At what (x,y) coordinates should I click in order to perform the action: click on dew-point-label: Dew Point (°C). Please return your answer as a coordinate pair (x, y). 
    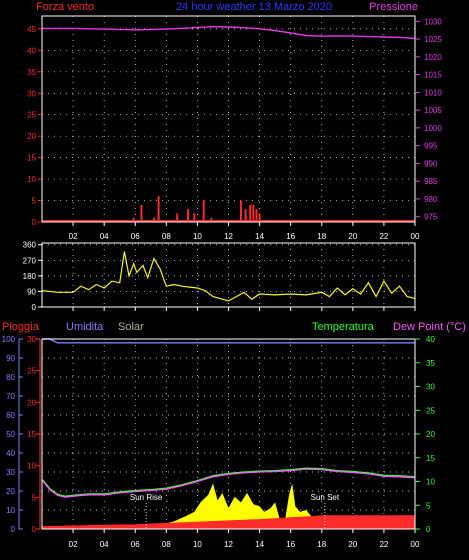
    Looking at the image, I should click on (429, 327).